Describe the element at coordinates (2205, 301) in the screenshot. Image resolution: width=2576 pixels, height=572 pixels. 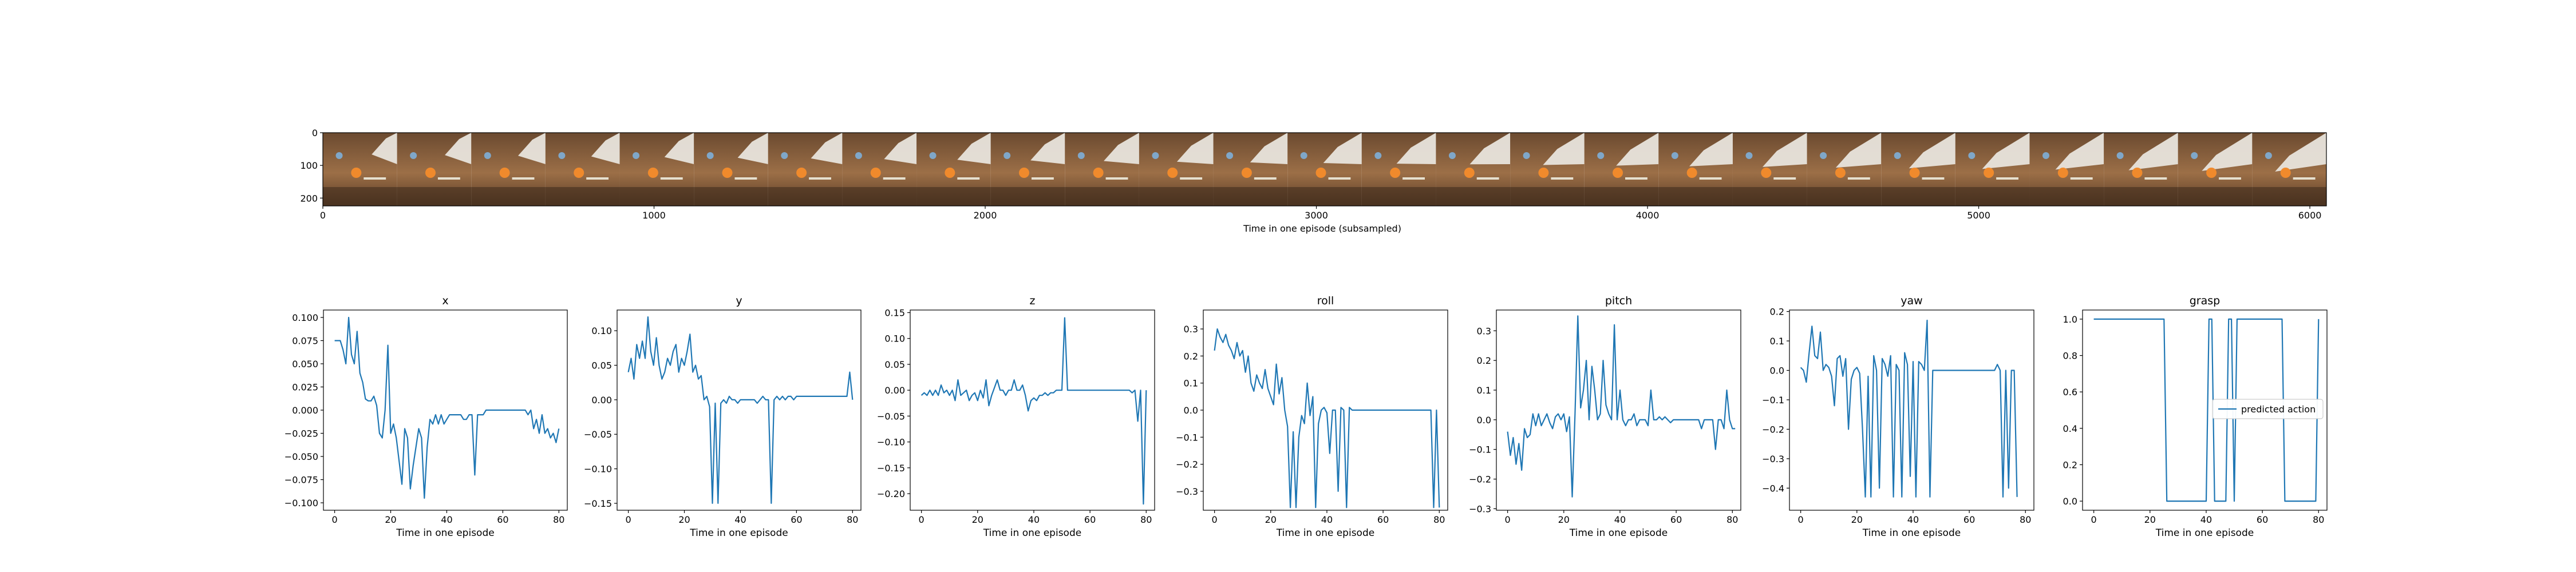
I see `subplot-title: grasp` at that location.